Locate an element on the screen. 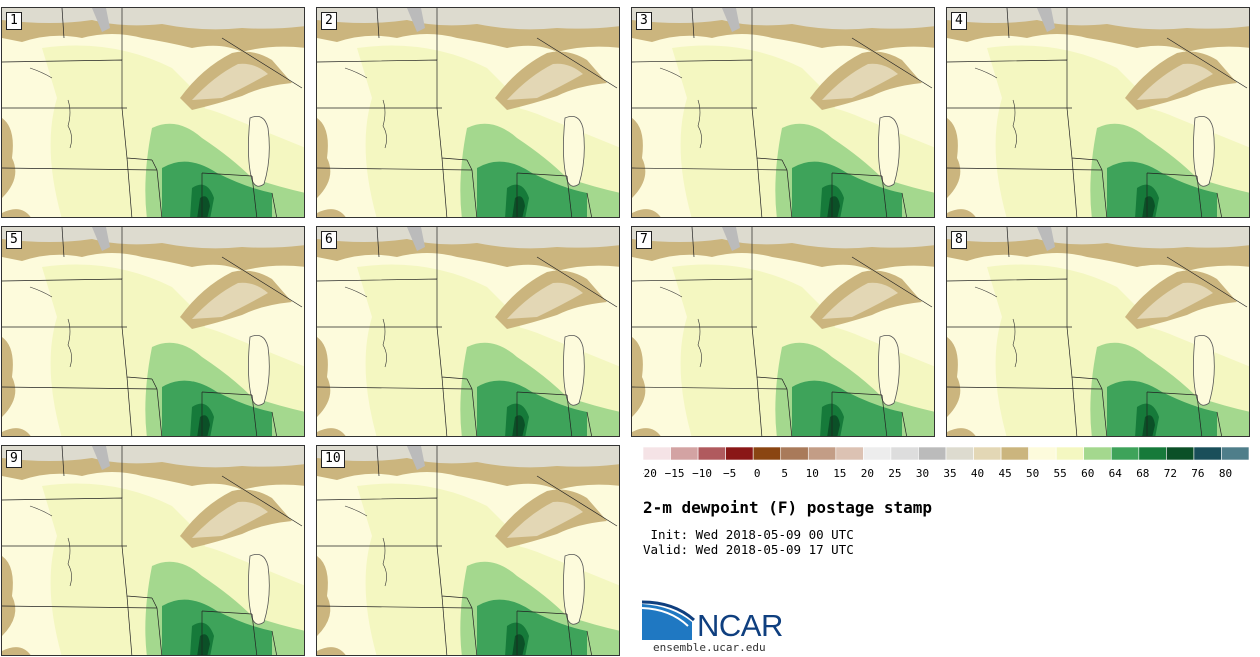 Image resolution: width=1260 pixels, height=657 pixels. map-panel-10: 10 is located at coordinates (468, 550).